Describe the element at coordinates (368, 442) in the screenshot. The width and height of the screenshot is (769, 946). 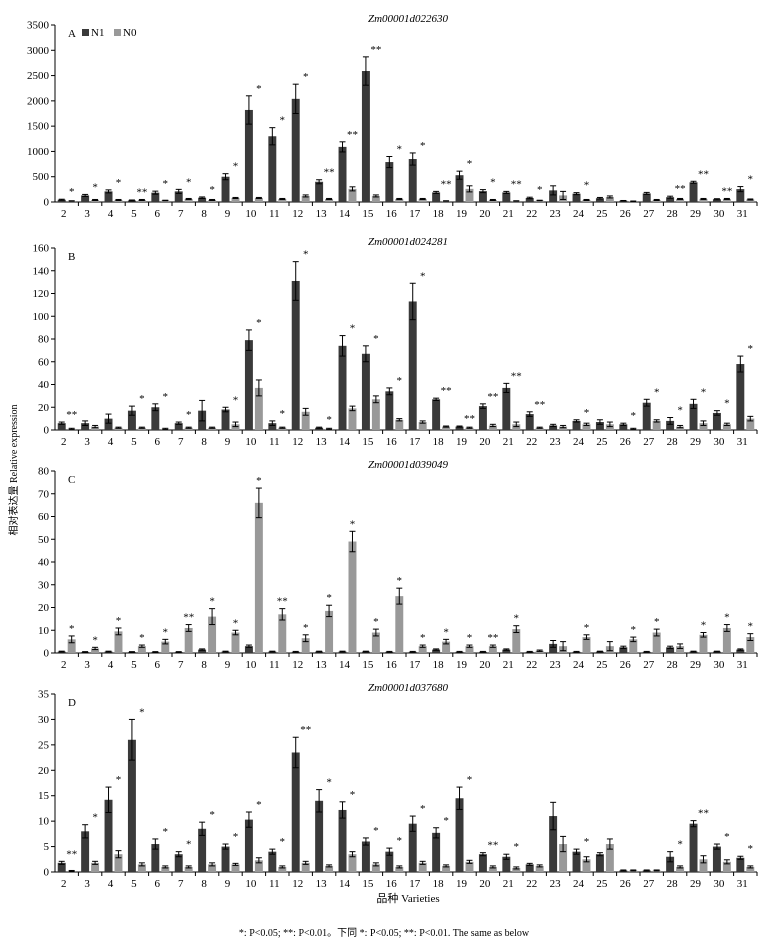
I see `x-tick-label: 15` at that location.